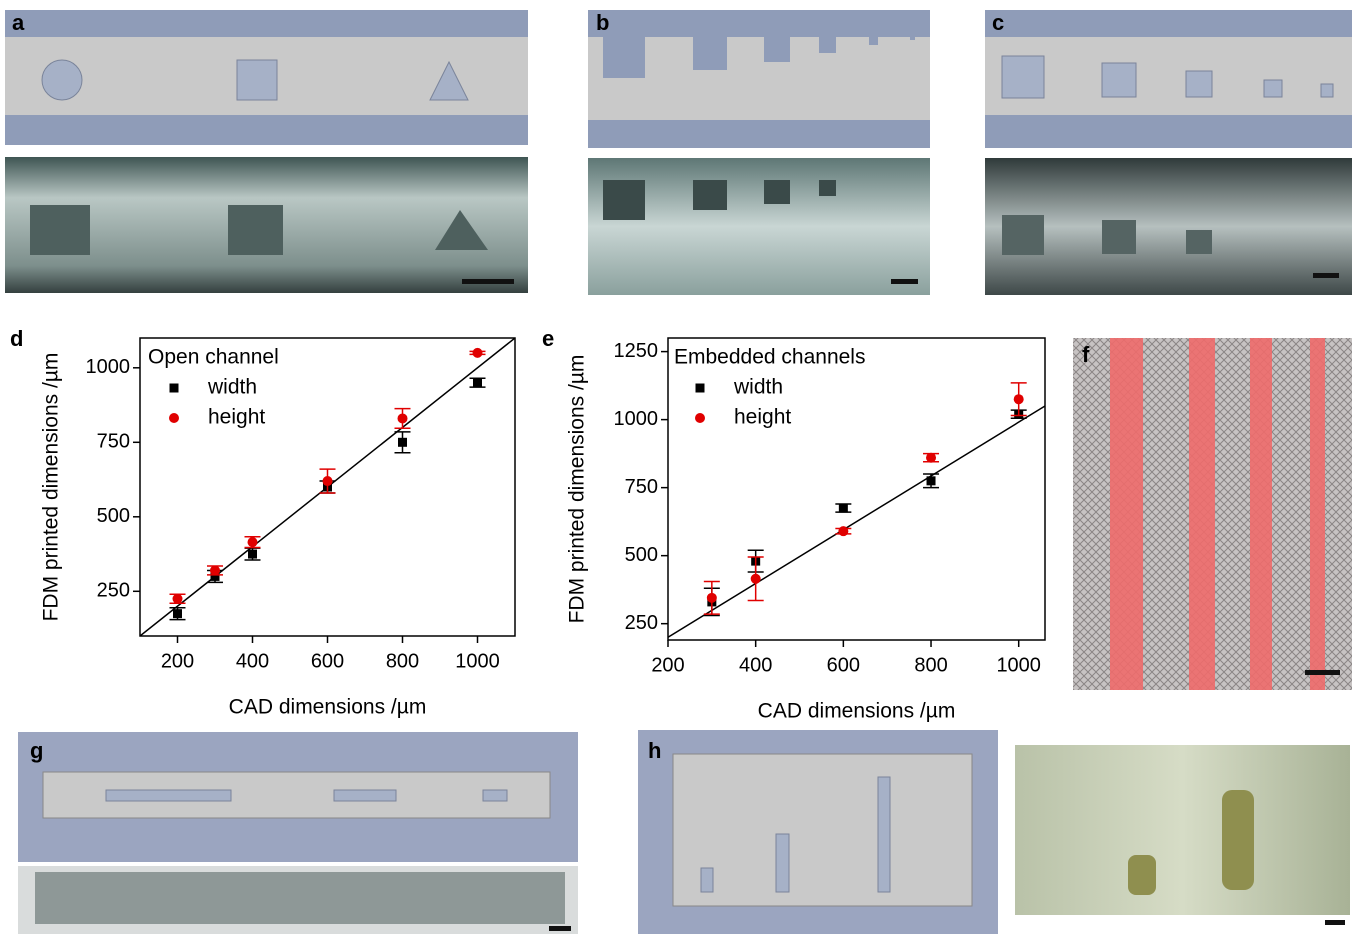  I want to click on panel-b-schematic, so click(759, 79).